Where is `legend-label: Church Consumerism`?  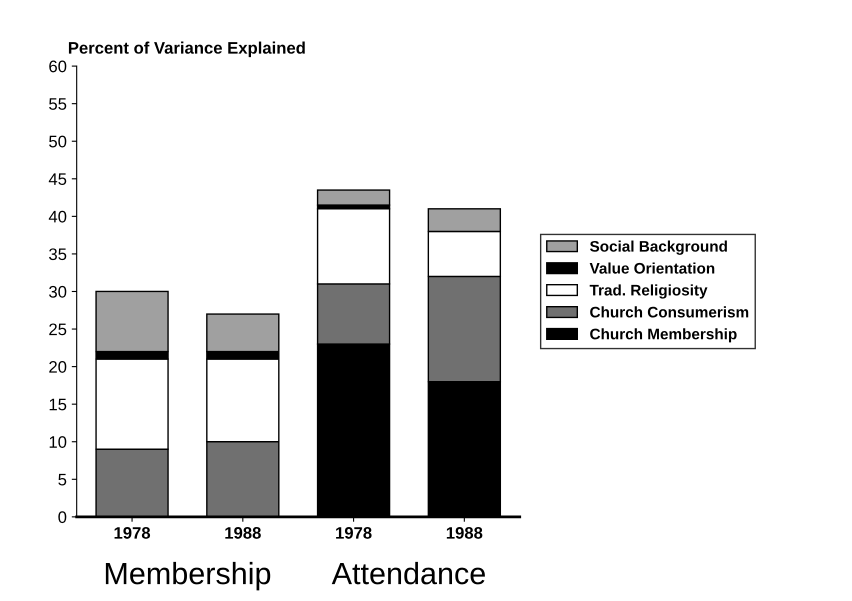 legend-label: Church Consumerism is located at coordinates (669, 312).